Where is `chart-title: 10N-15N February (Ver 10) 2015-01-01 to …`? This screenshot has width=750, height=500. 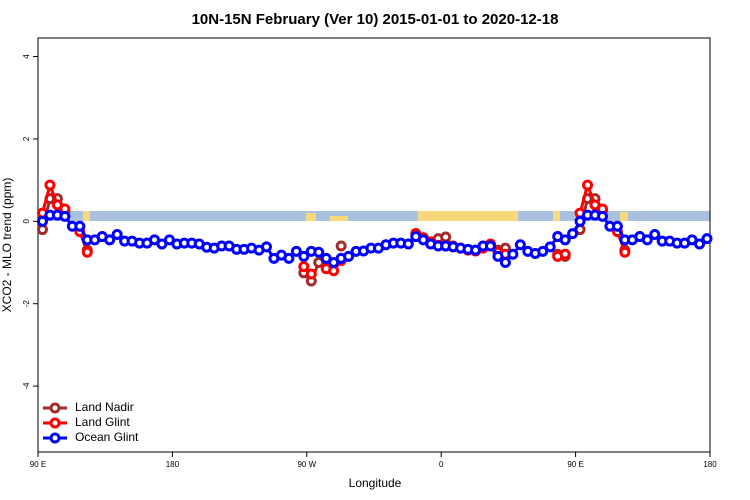
chart-title: 10N-15N February (Ver 10) 2015-01-01 to … is located at coordinates (375, 19).